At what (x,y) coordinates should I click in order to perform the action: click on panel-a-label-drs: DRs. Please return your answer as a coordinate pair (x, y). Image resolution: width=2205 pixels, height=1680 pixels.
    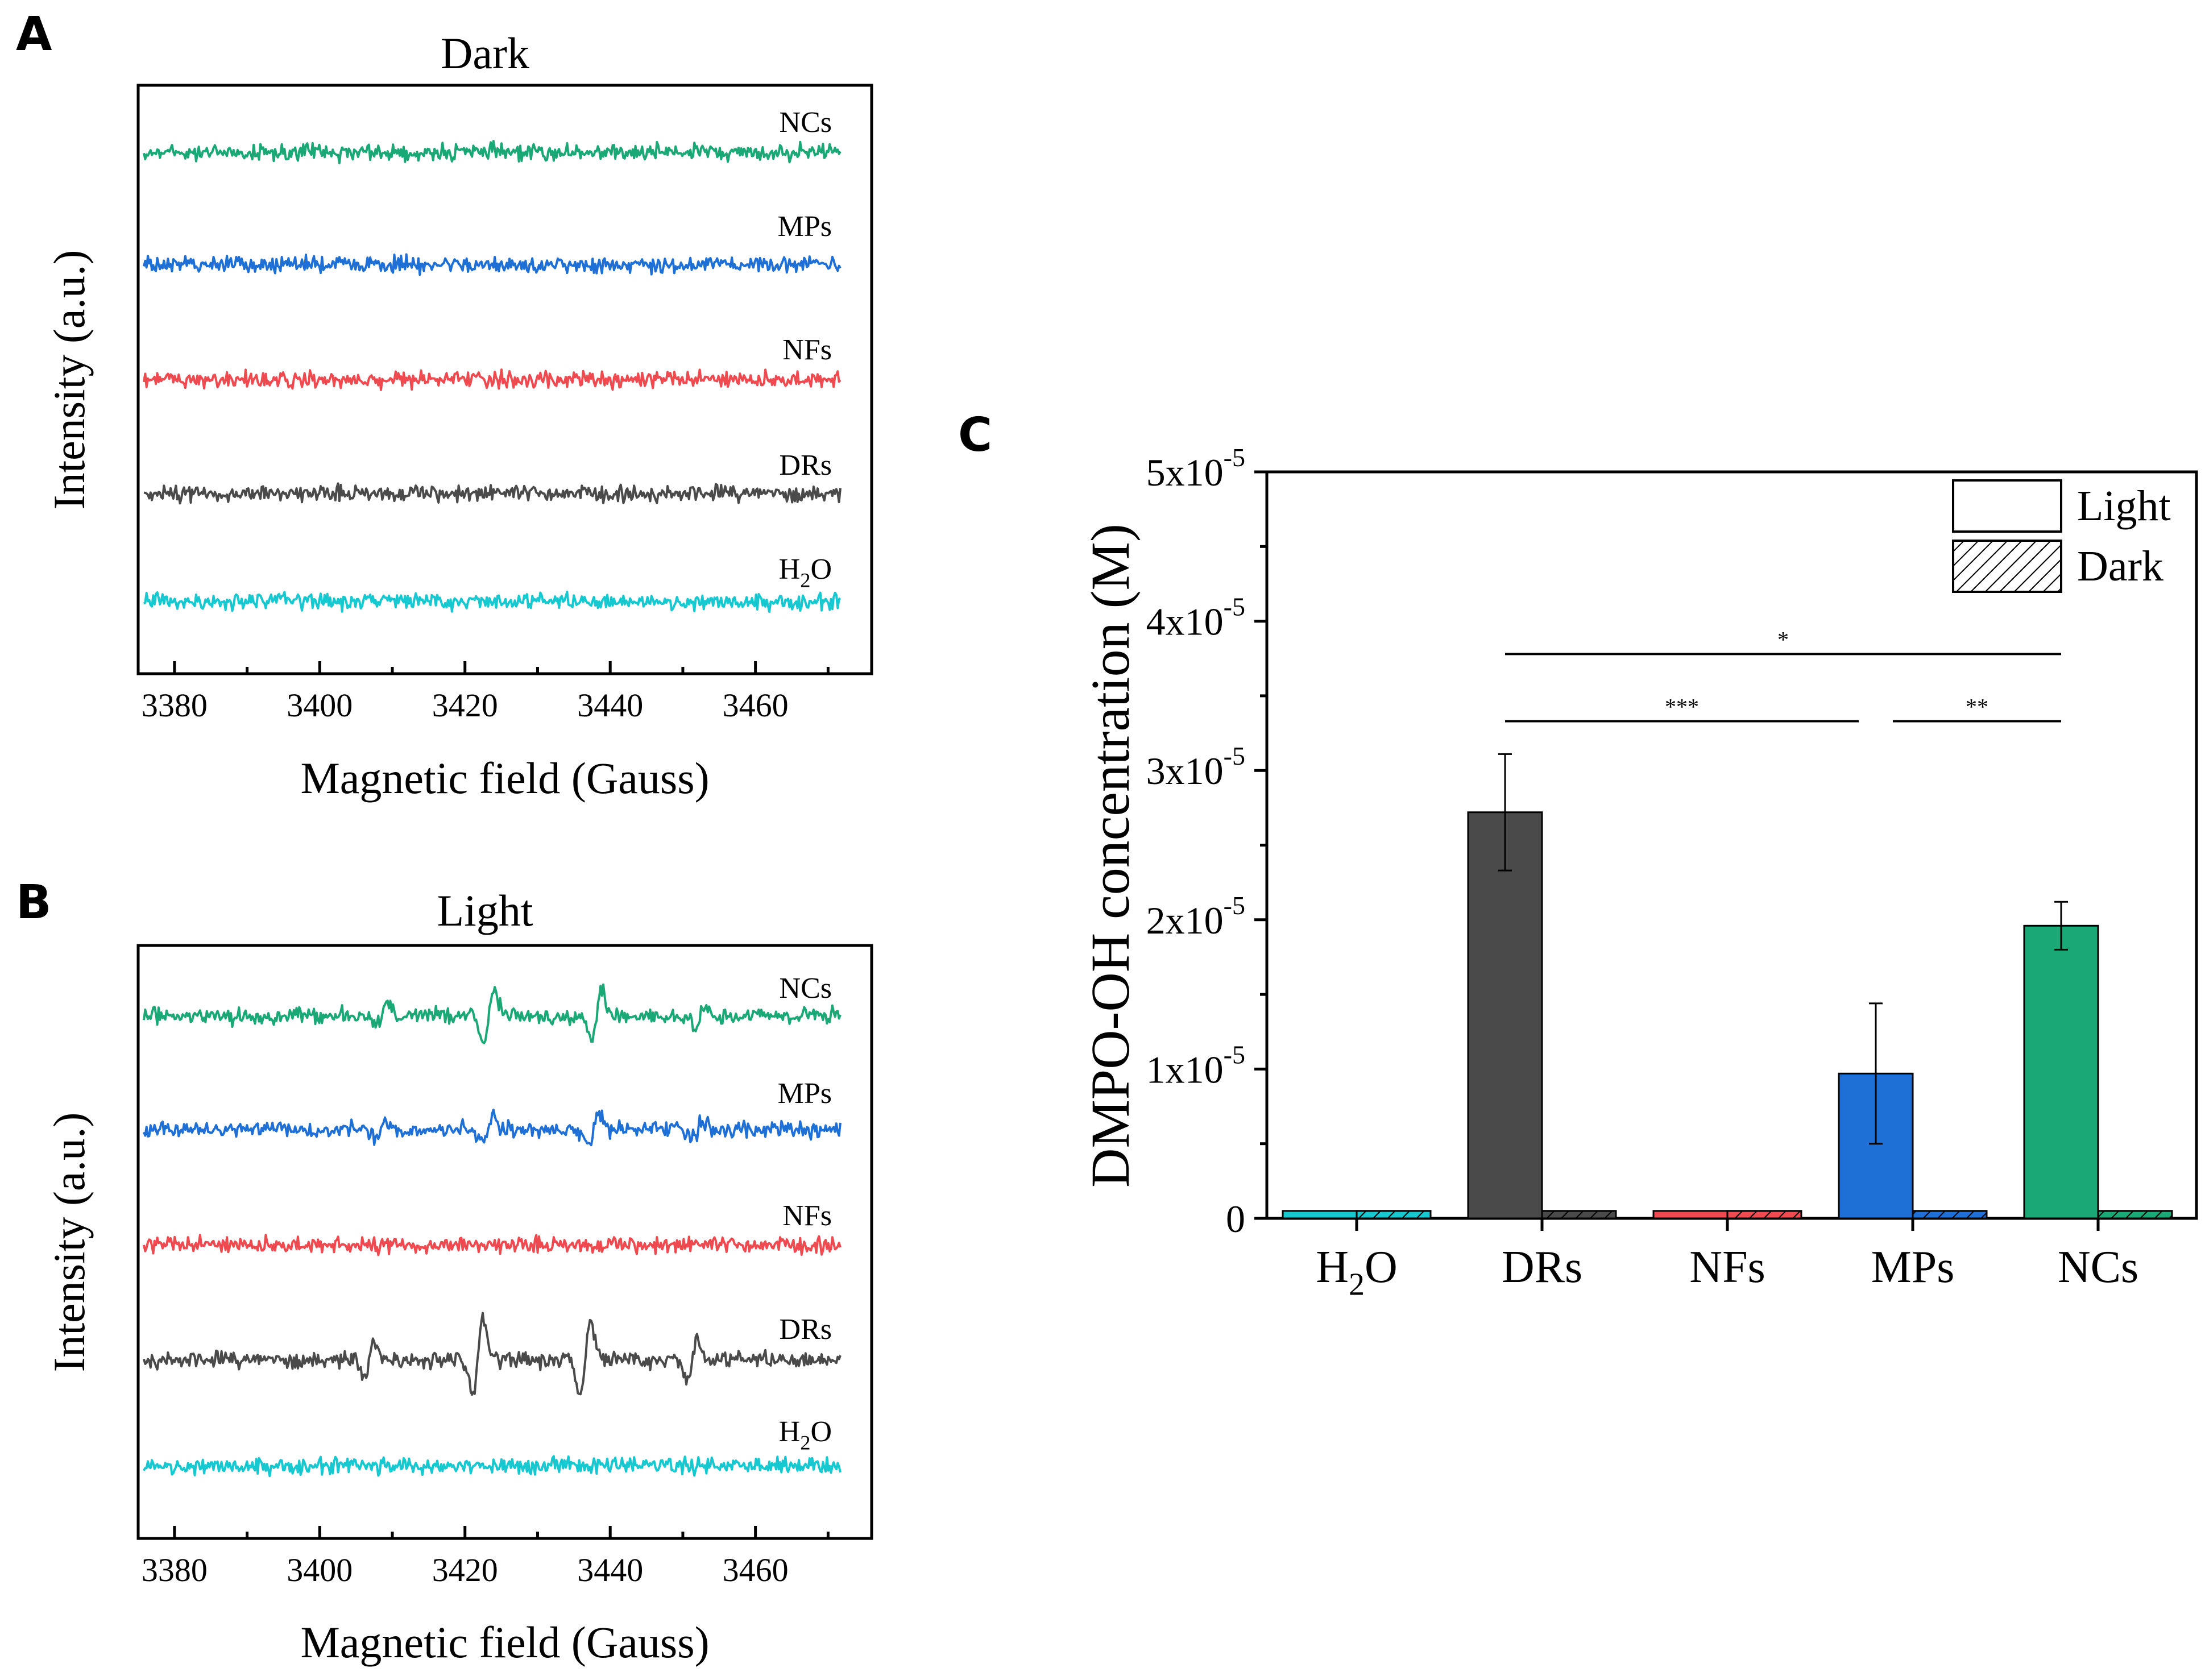
    Looking at the image, I should click on (806, 466).